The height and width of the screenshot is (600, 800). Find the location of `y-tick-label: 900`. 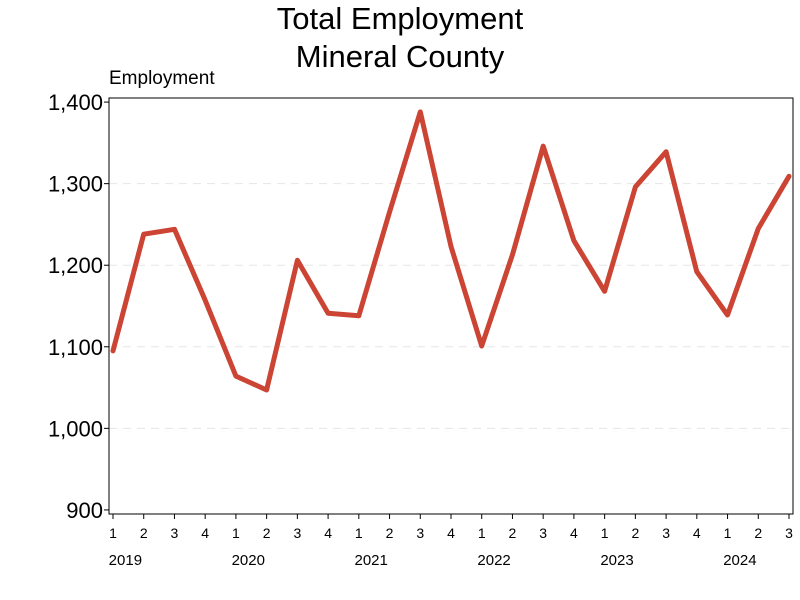

y-tick-label: 900 is located at coordinates (84, 510).